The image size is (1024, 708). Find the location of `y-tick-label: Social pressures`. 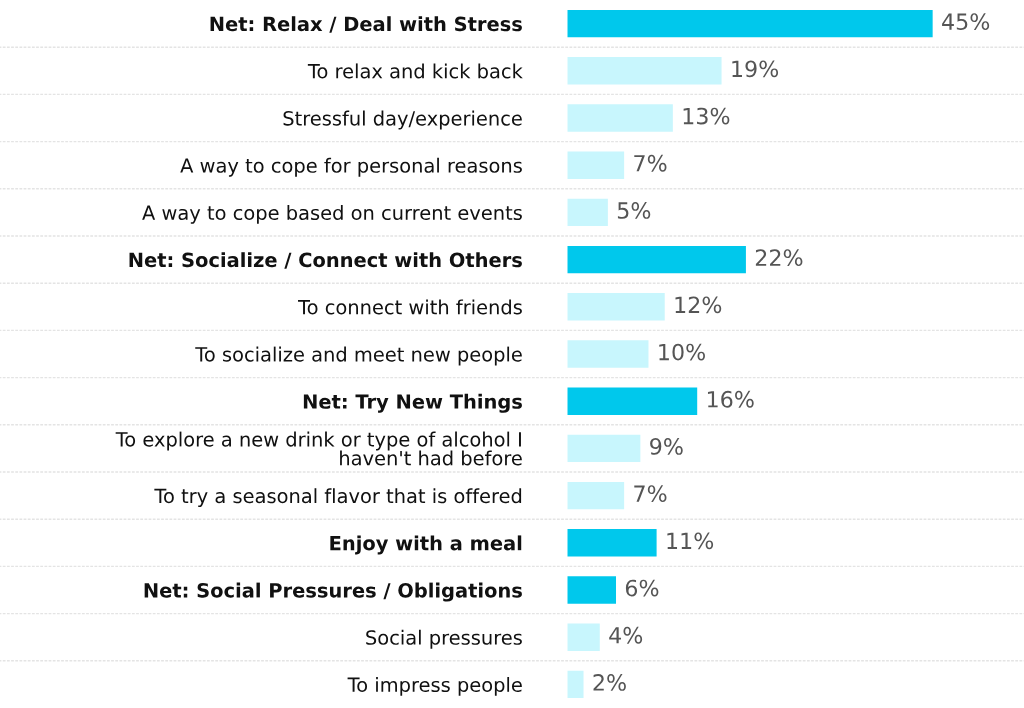

y-tick-label: Social pressures is located at coordinates (444, 639).